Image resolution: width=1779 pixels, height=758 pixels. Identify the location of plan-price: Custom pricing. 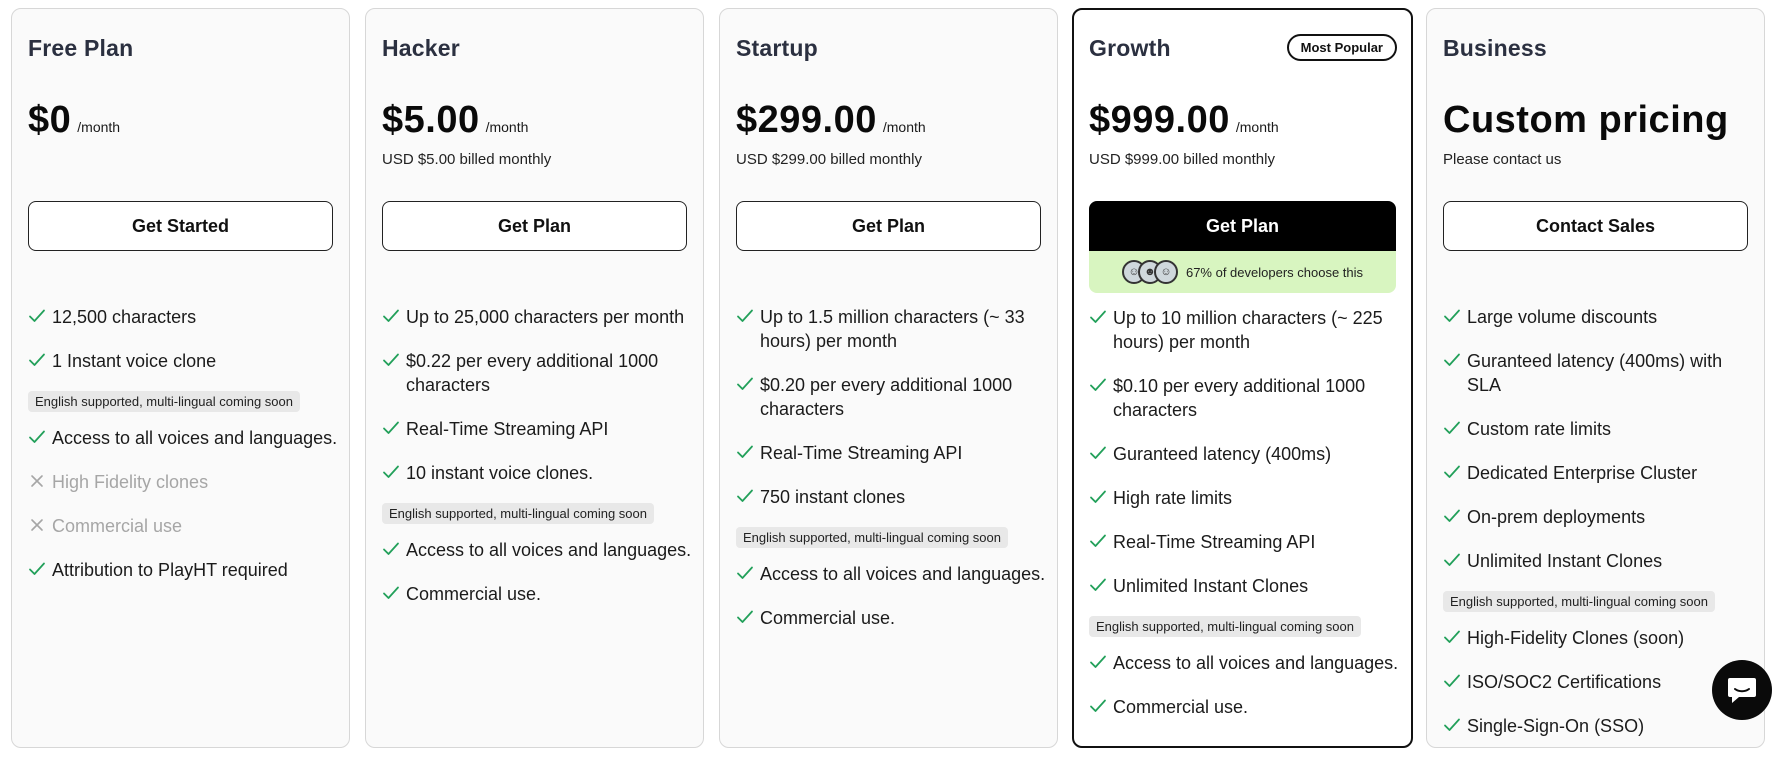
(1586, 120).